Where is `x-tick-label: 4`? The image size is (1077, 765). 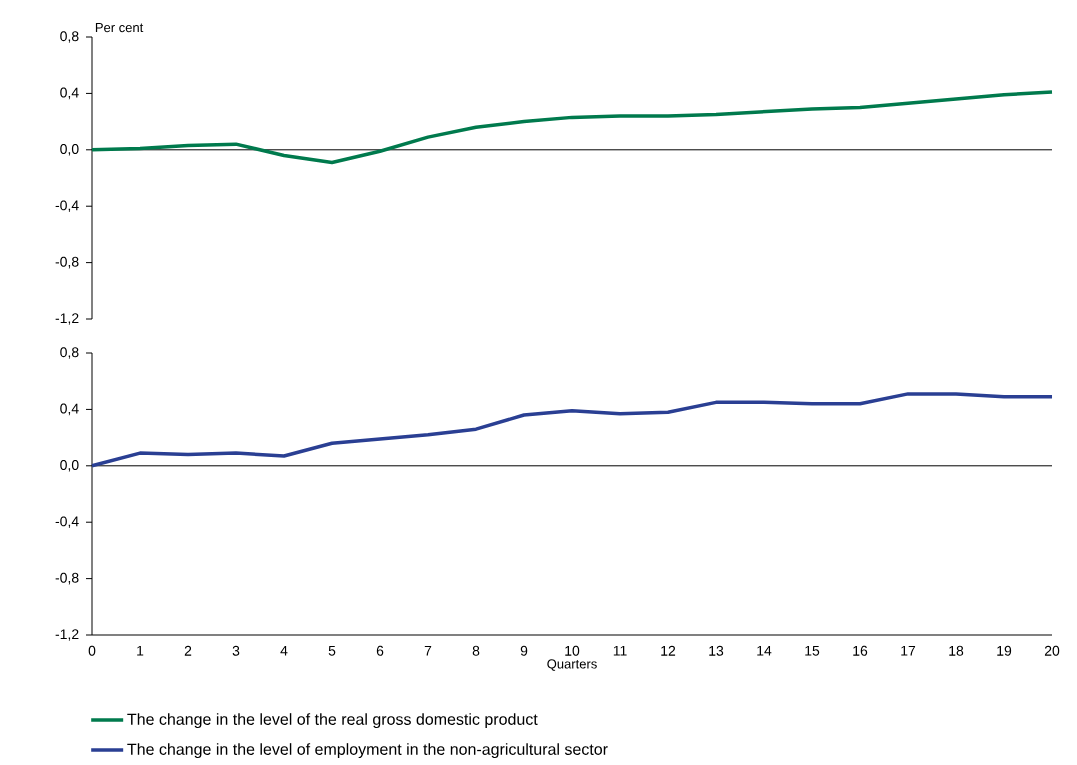
x-tick-label: 4 is located at coordinates (284, 650).